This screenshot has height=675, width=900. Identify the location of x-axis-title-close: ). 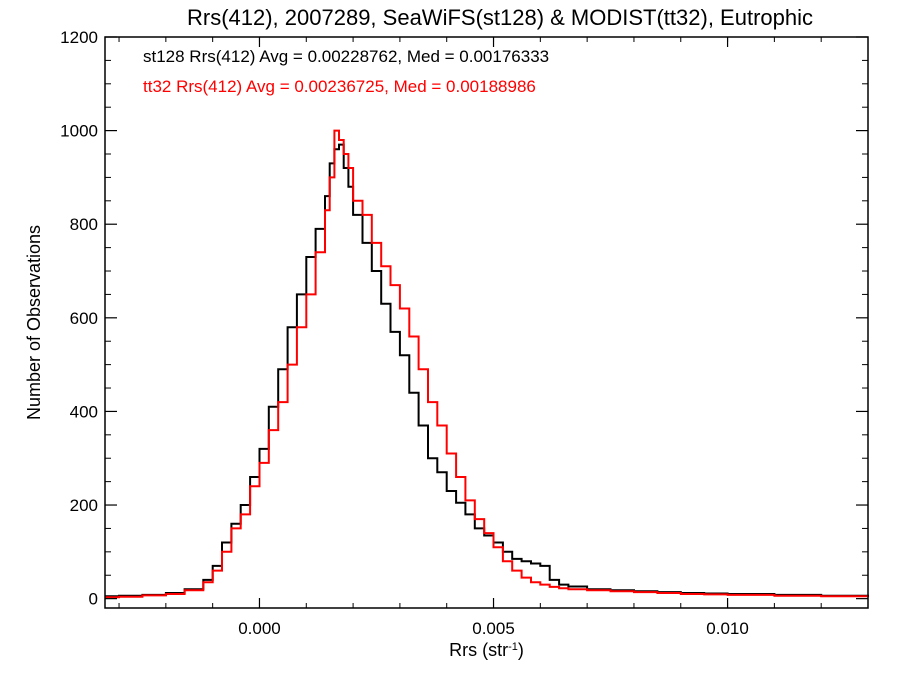
(521, 650).